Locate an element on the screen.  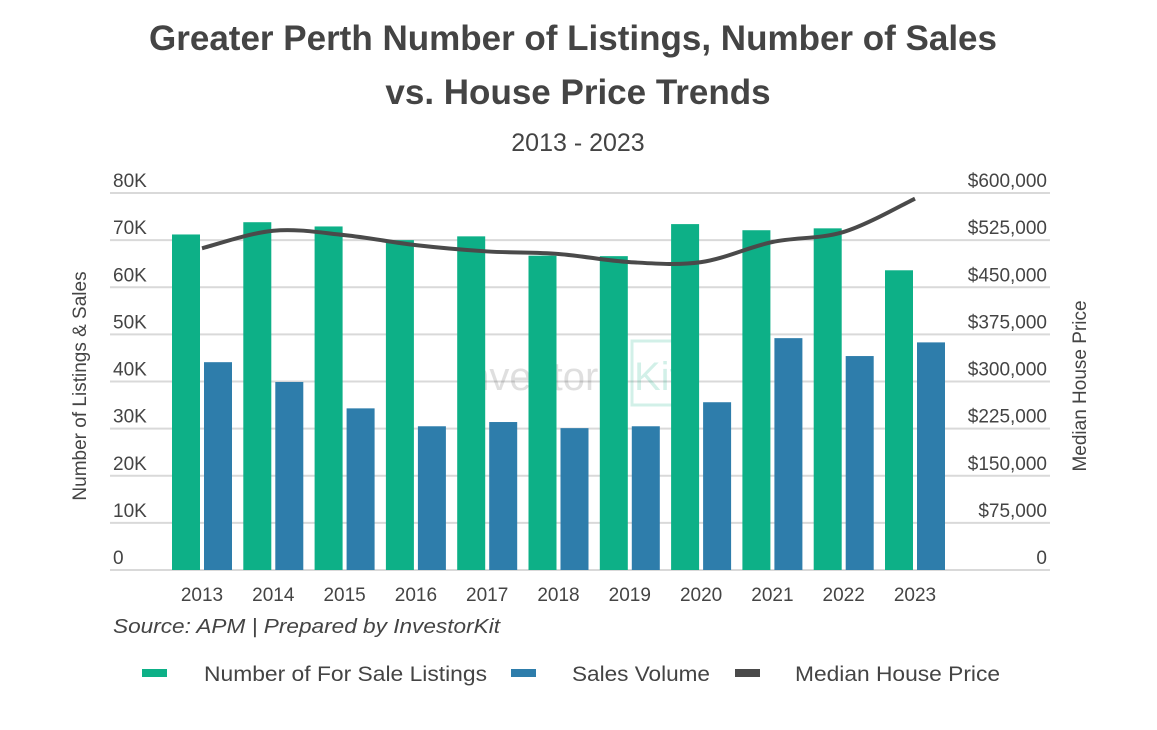
x-tick-label: 2021 is located at coordinates (772, 595).